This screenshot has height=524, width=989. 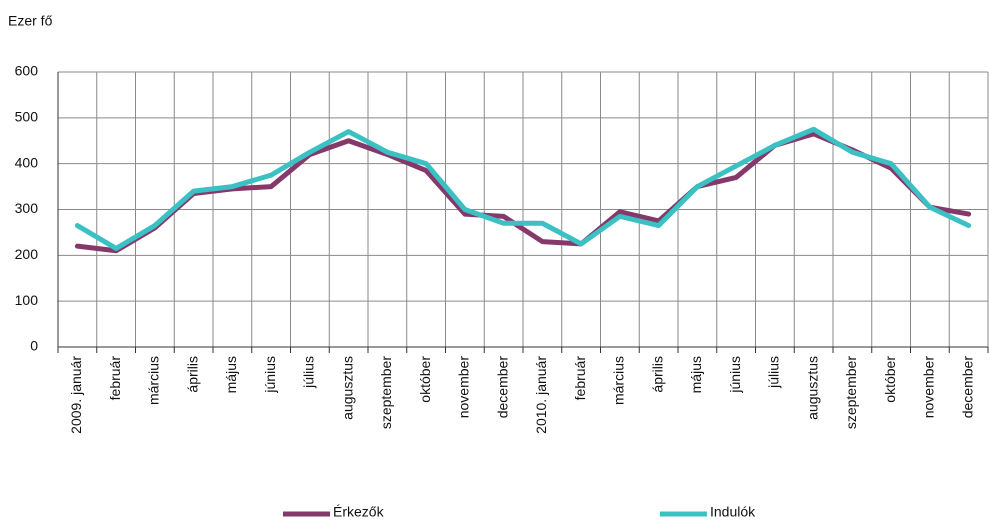 What do you see at coordinates (541, 395) in the screenshot?
I see `x-tick-label: 2010. január` at bounding box center [541, 395].